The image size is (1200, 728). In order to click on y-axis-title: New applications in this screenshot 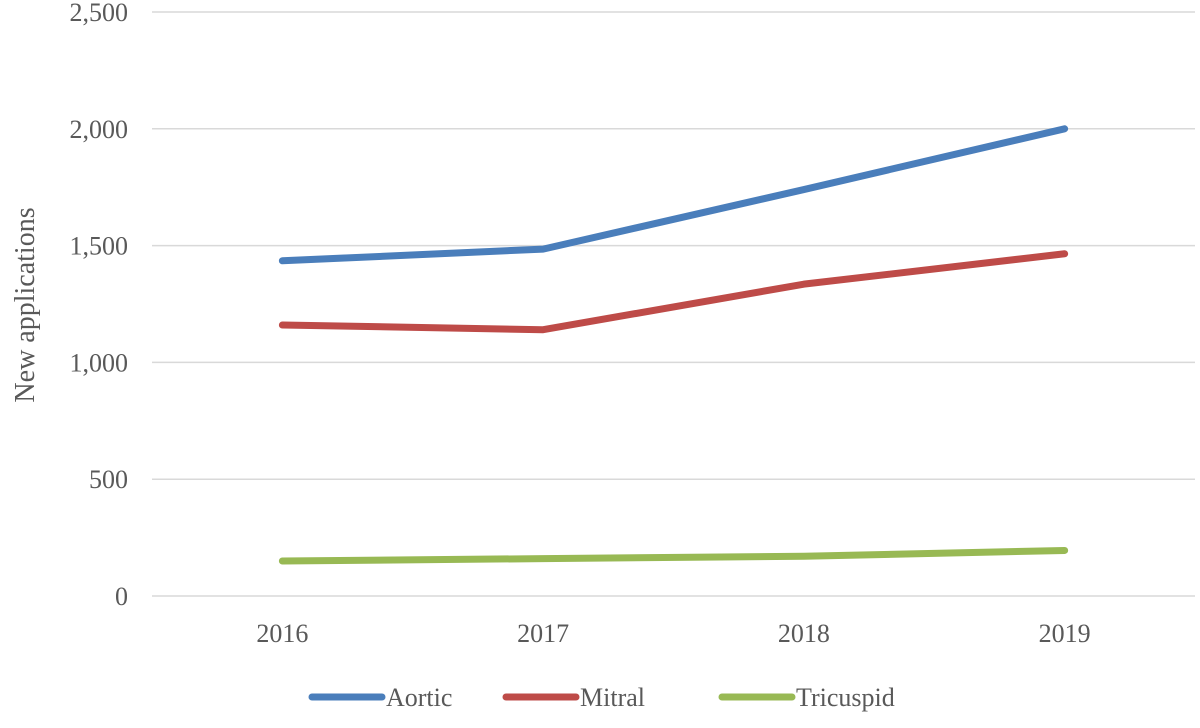, I will do `click(25, 304)`.